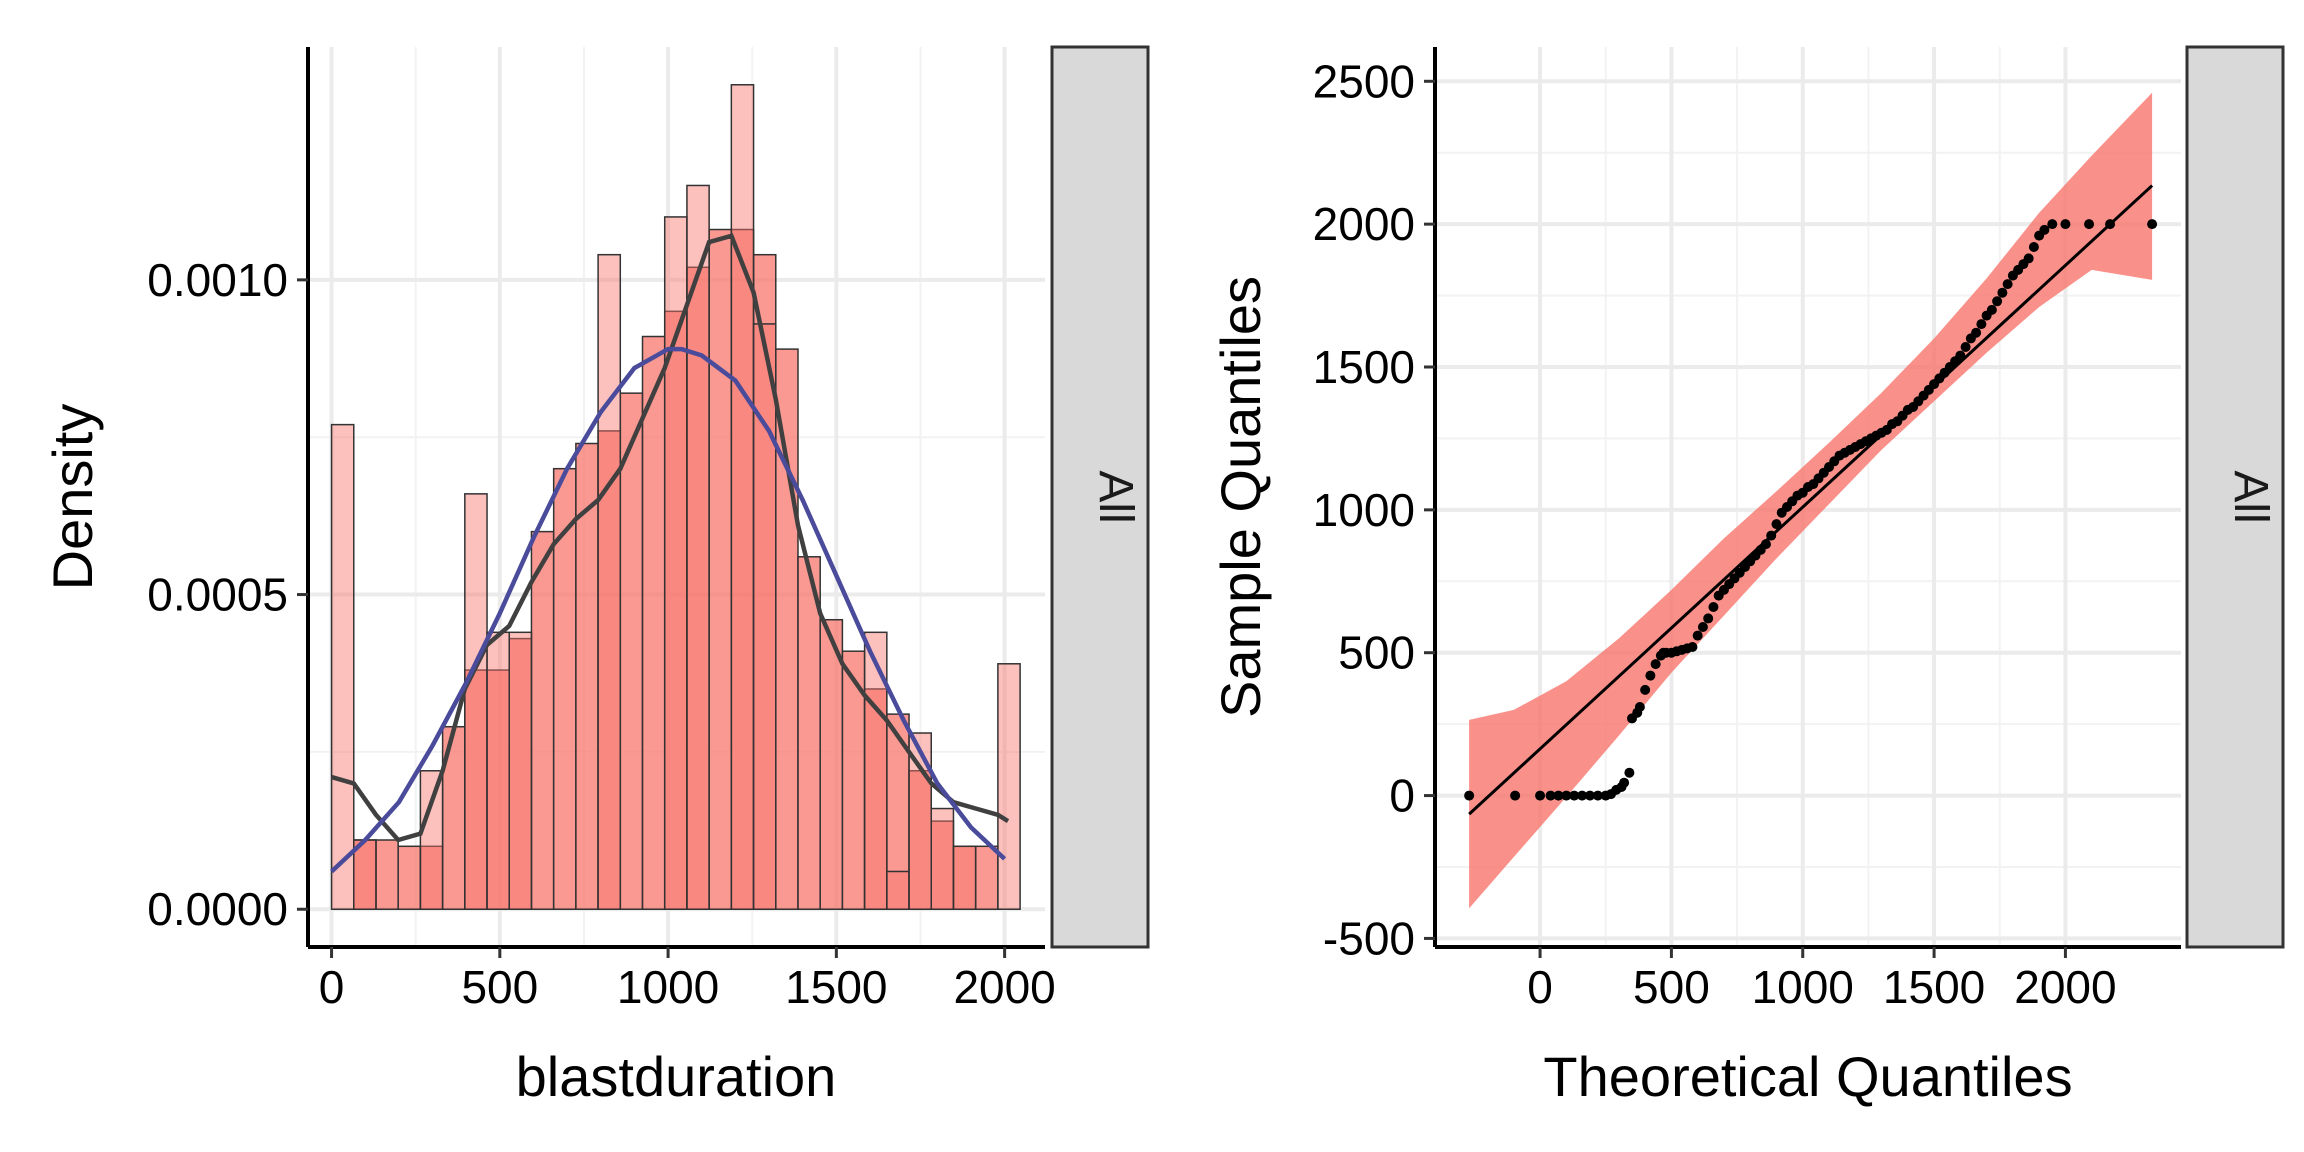 Image resolution: width=2304 pixels, height=1152 pixels. Describe the element at coordinates (836, 987) in the screenshot. I see `histogram-x-tick-label: 1500` at that location.